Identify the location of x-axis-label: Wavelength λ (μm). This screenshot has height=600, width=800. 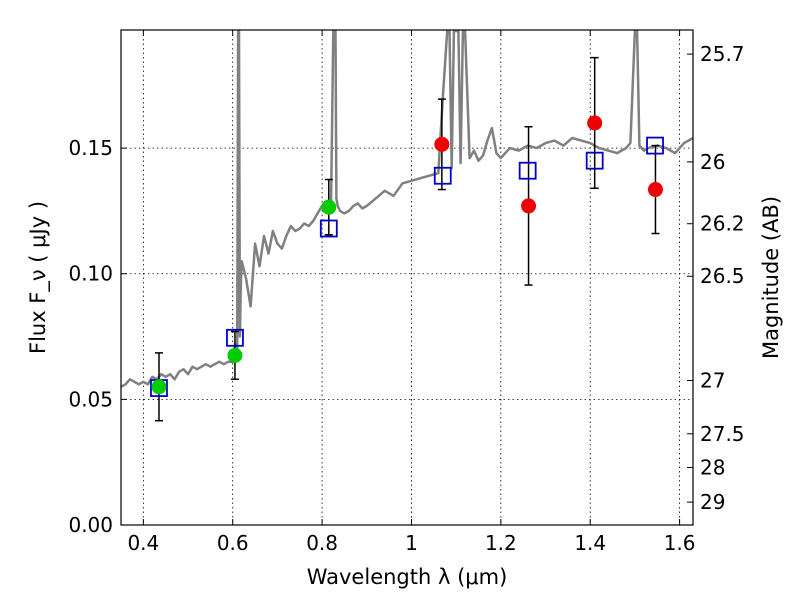
(407, 577).